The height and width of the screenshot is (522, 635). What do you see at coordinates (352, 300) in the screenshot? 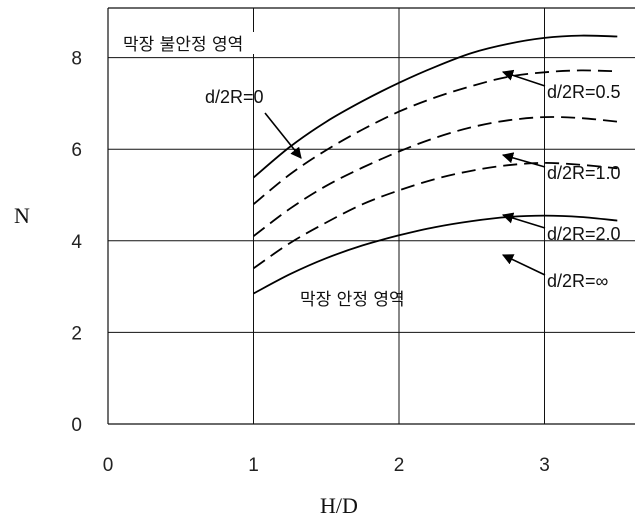
I see `stable-region-label: 막장 안정 영역` at bounding box center [352, 300].